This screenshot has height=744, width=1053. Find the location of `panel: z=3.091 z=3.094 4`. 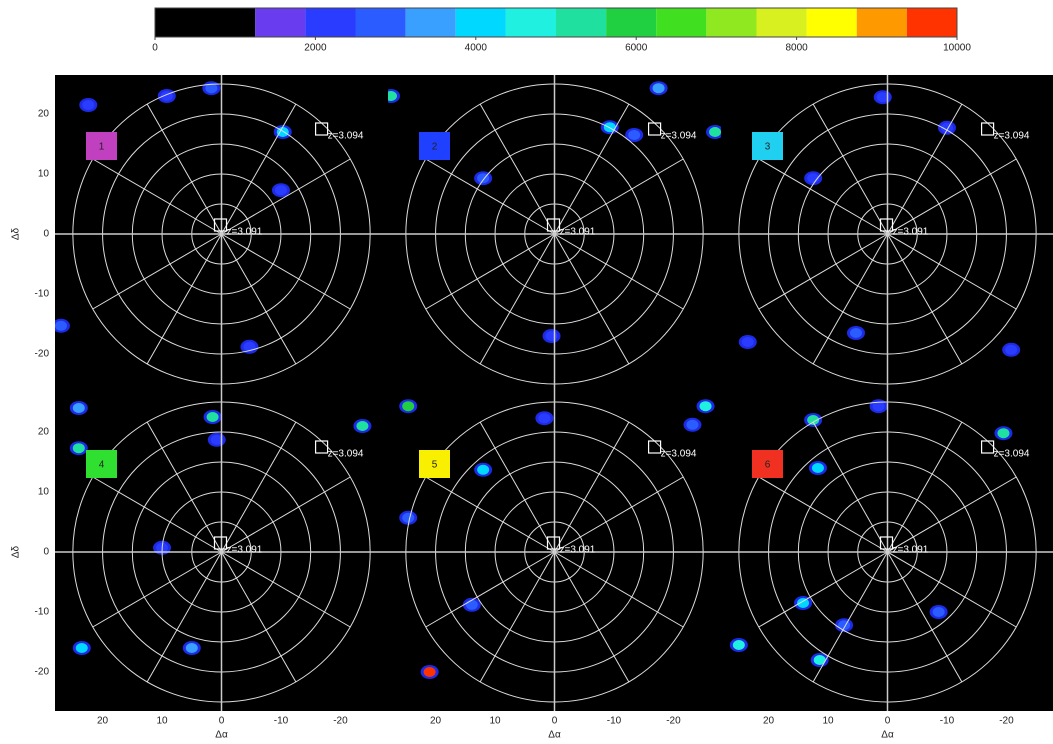

panel: z=3.091 z=3.094 4 is located at coordinates (221, 552).